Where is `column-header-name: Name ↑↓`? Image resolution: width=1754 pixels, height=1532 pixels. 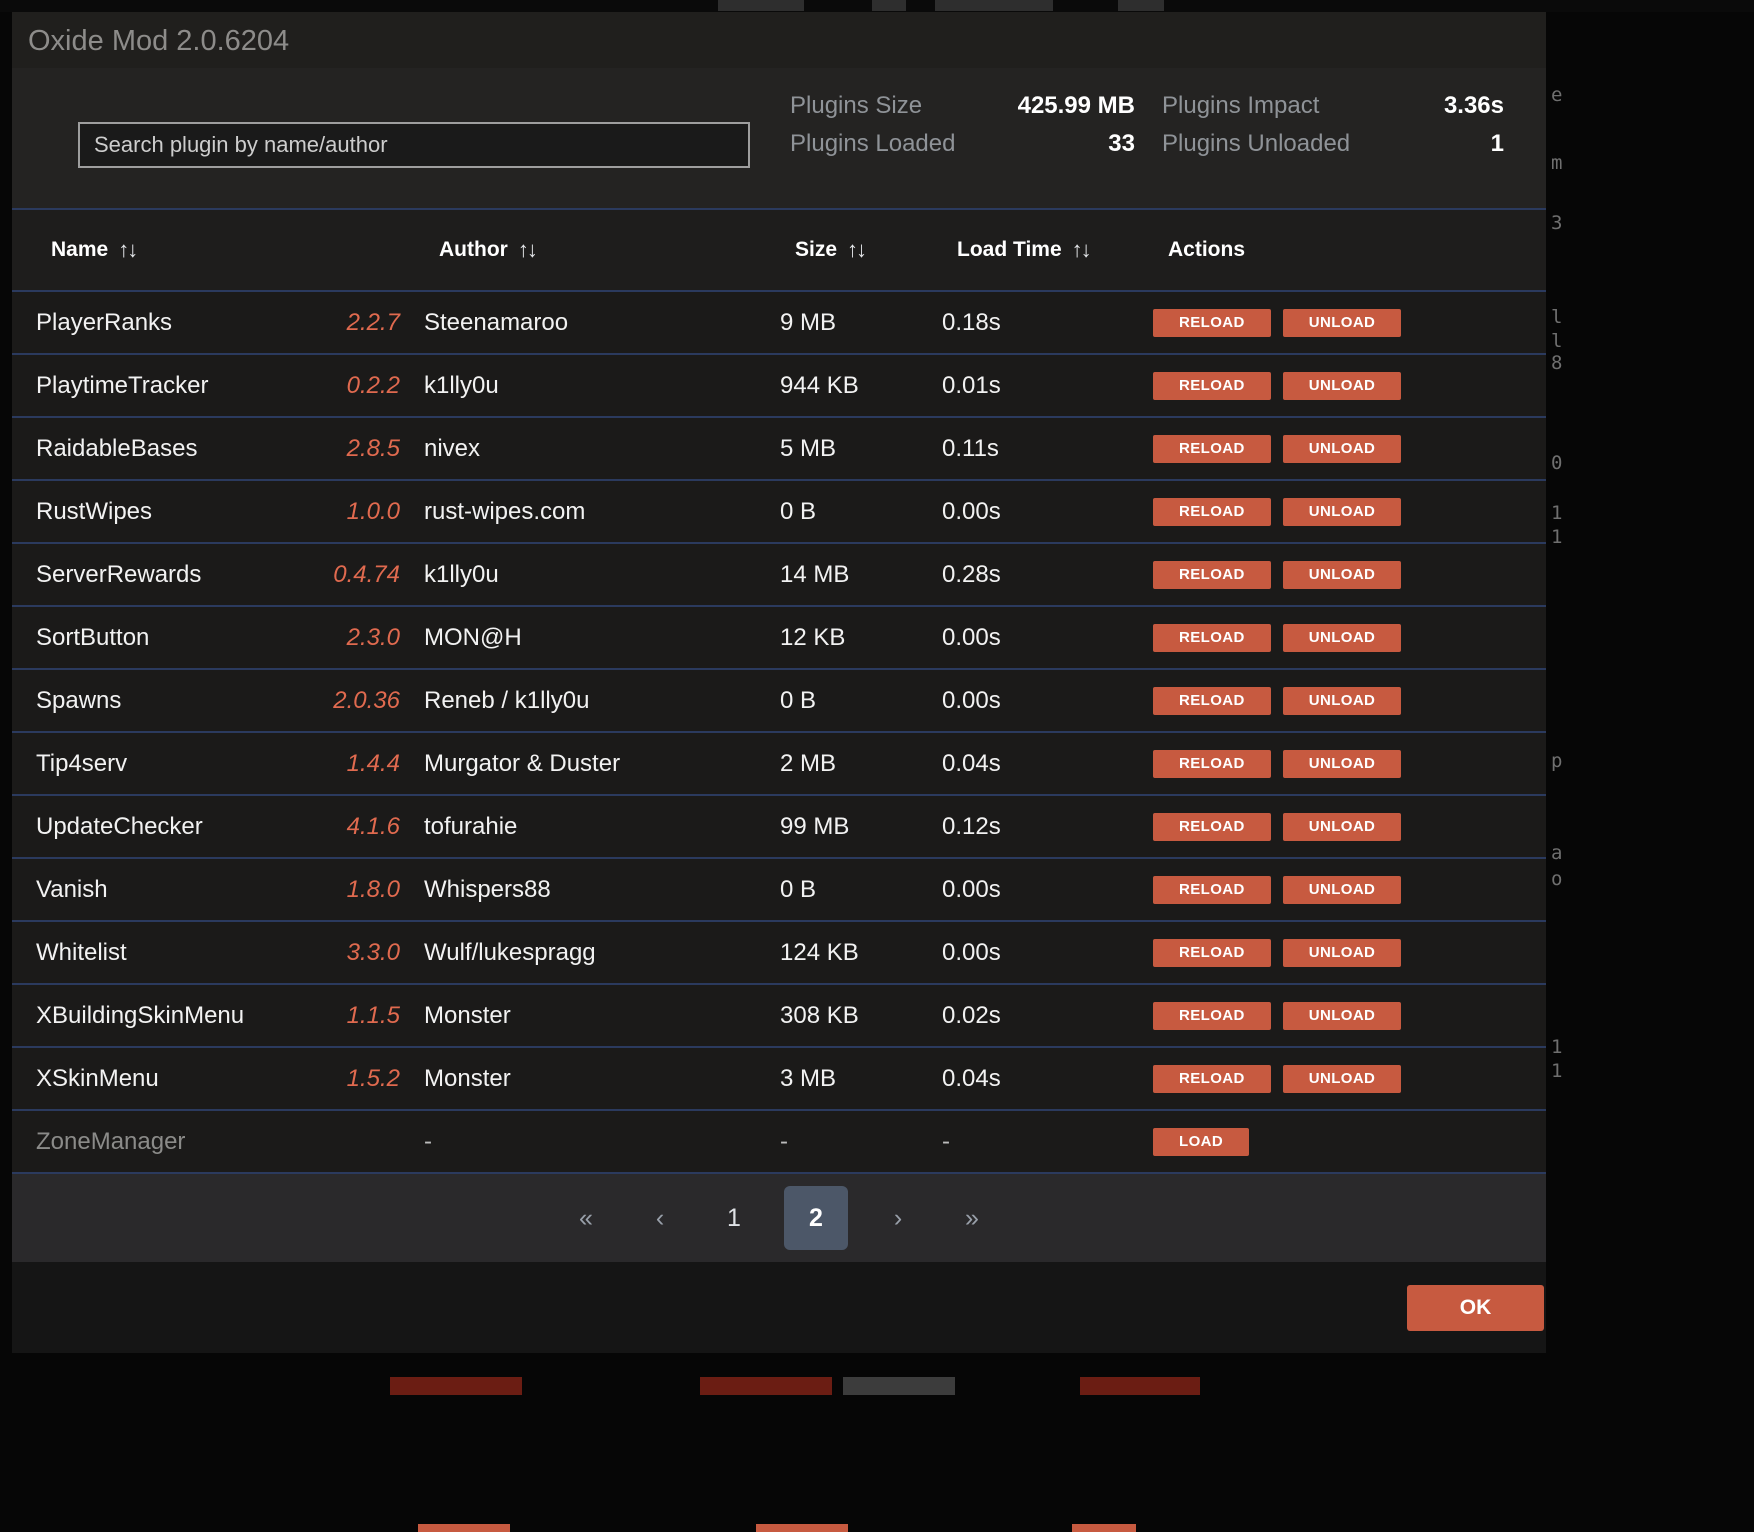 column-header-name: Name ↑↓ is located at coordinates (230, 250).